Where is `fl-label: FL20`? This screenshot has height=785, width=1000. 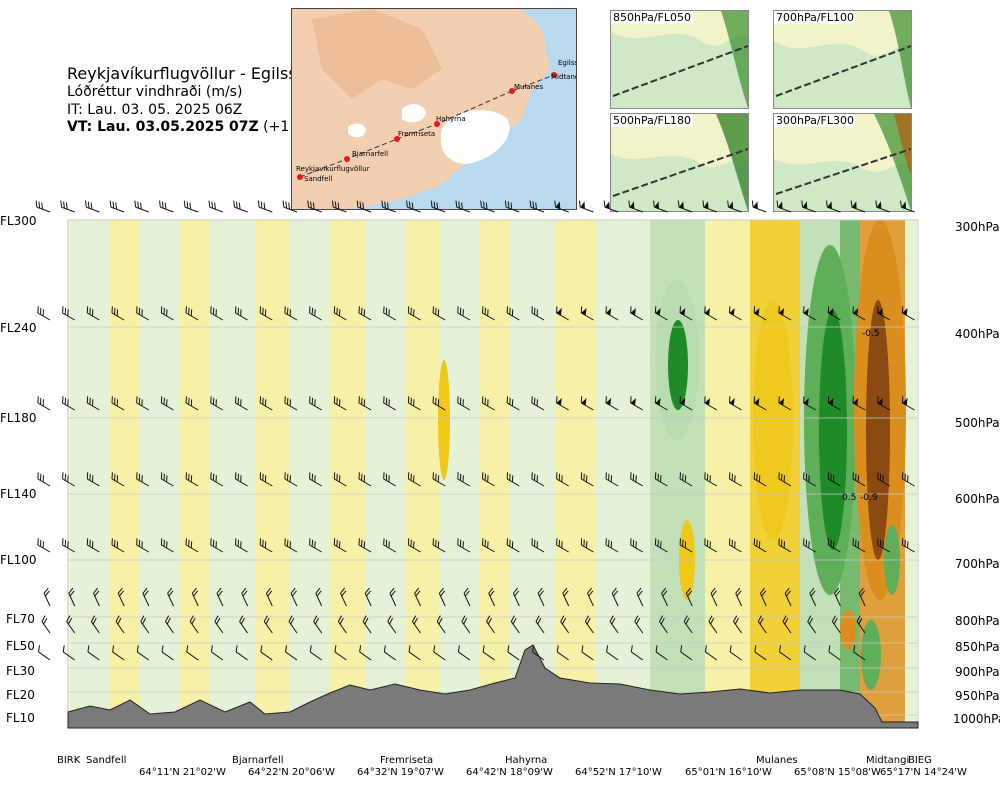
fl-label: FL20 is located at coordinates (20, 695).